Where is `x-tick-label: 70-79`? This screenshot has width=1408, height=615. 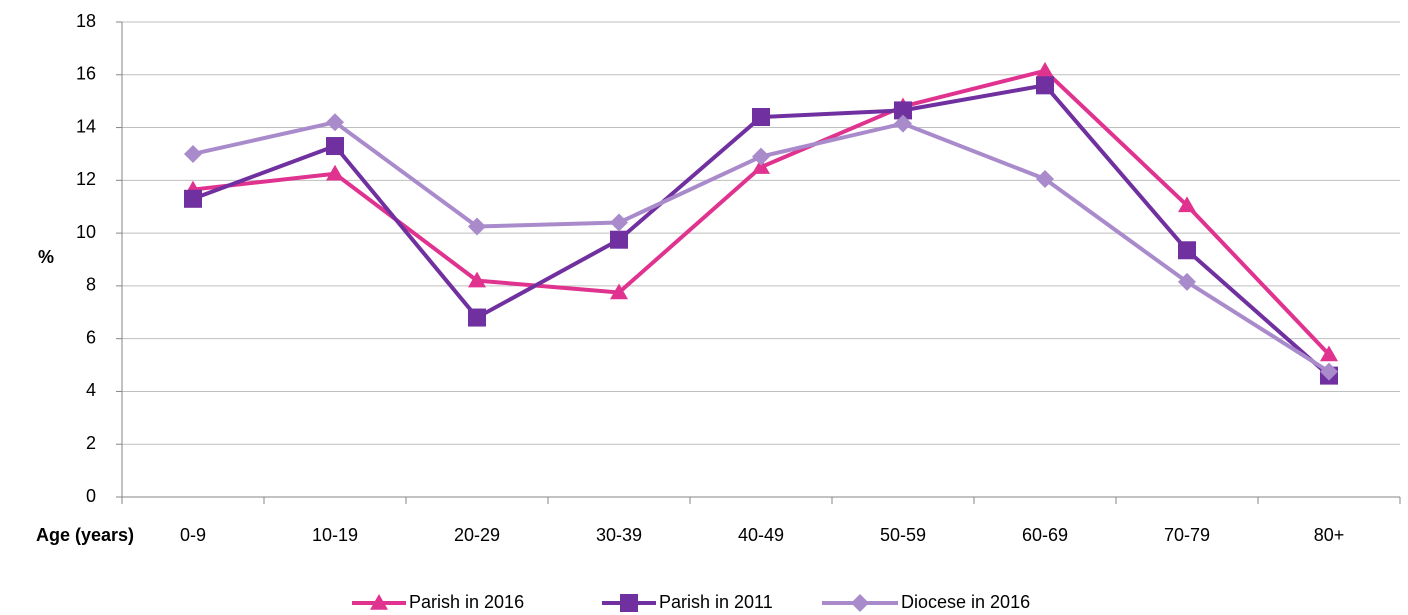
x-tick-label: 70-79 is located at coordinates (1187, 535).